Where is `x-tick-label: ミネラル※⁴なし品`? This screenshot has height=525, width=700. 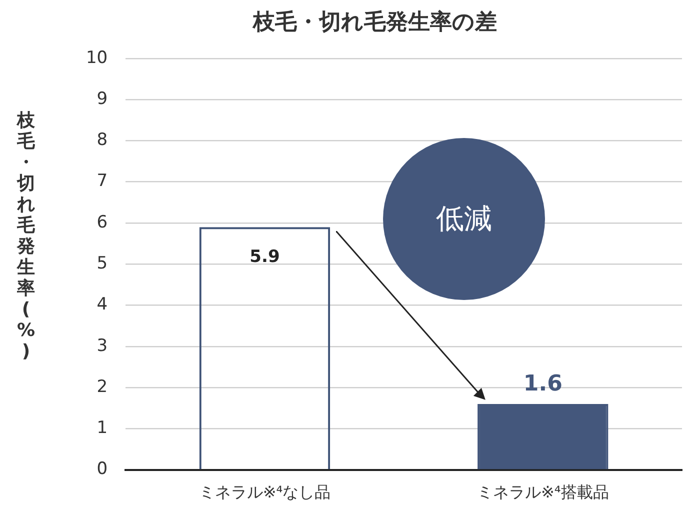
x-tick-label: ミネラル※⁴なし品 is located at coordinates (264, 492).